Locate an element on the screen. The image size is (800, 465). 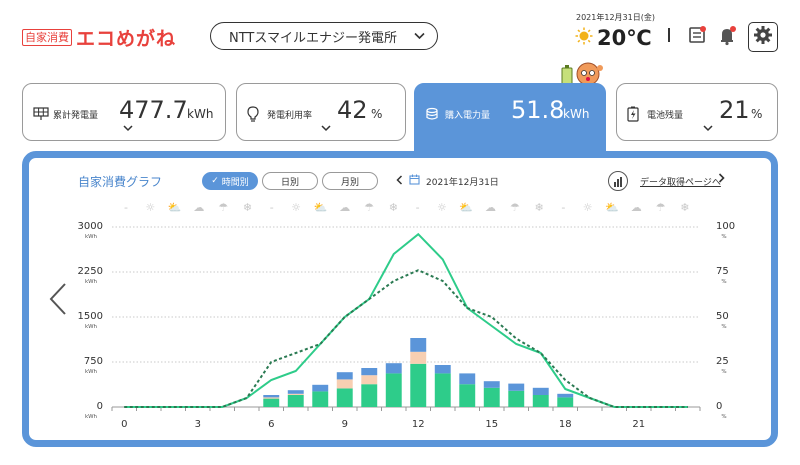
plant-select: NTTスマイルエナジー発電所 is located at coordinates (324, 36).